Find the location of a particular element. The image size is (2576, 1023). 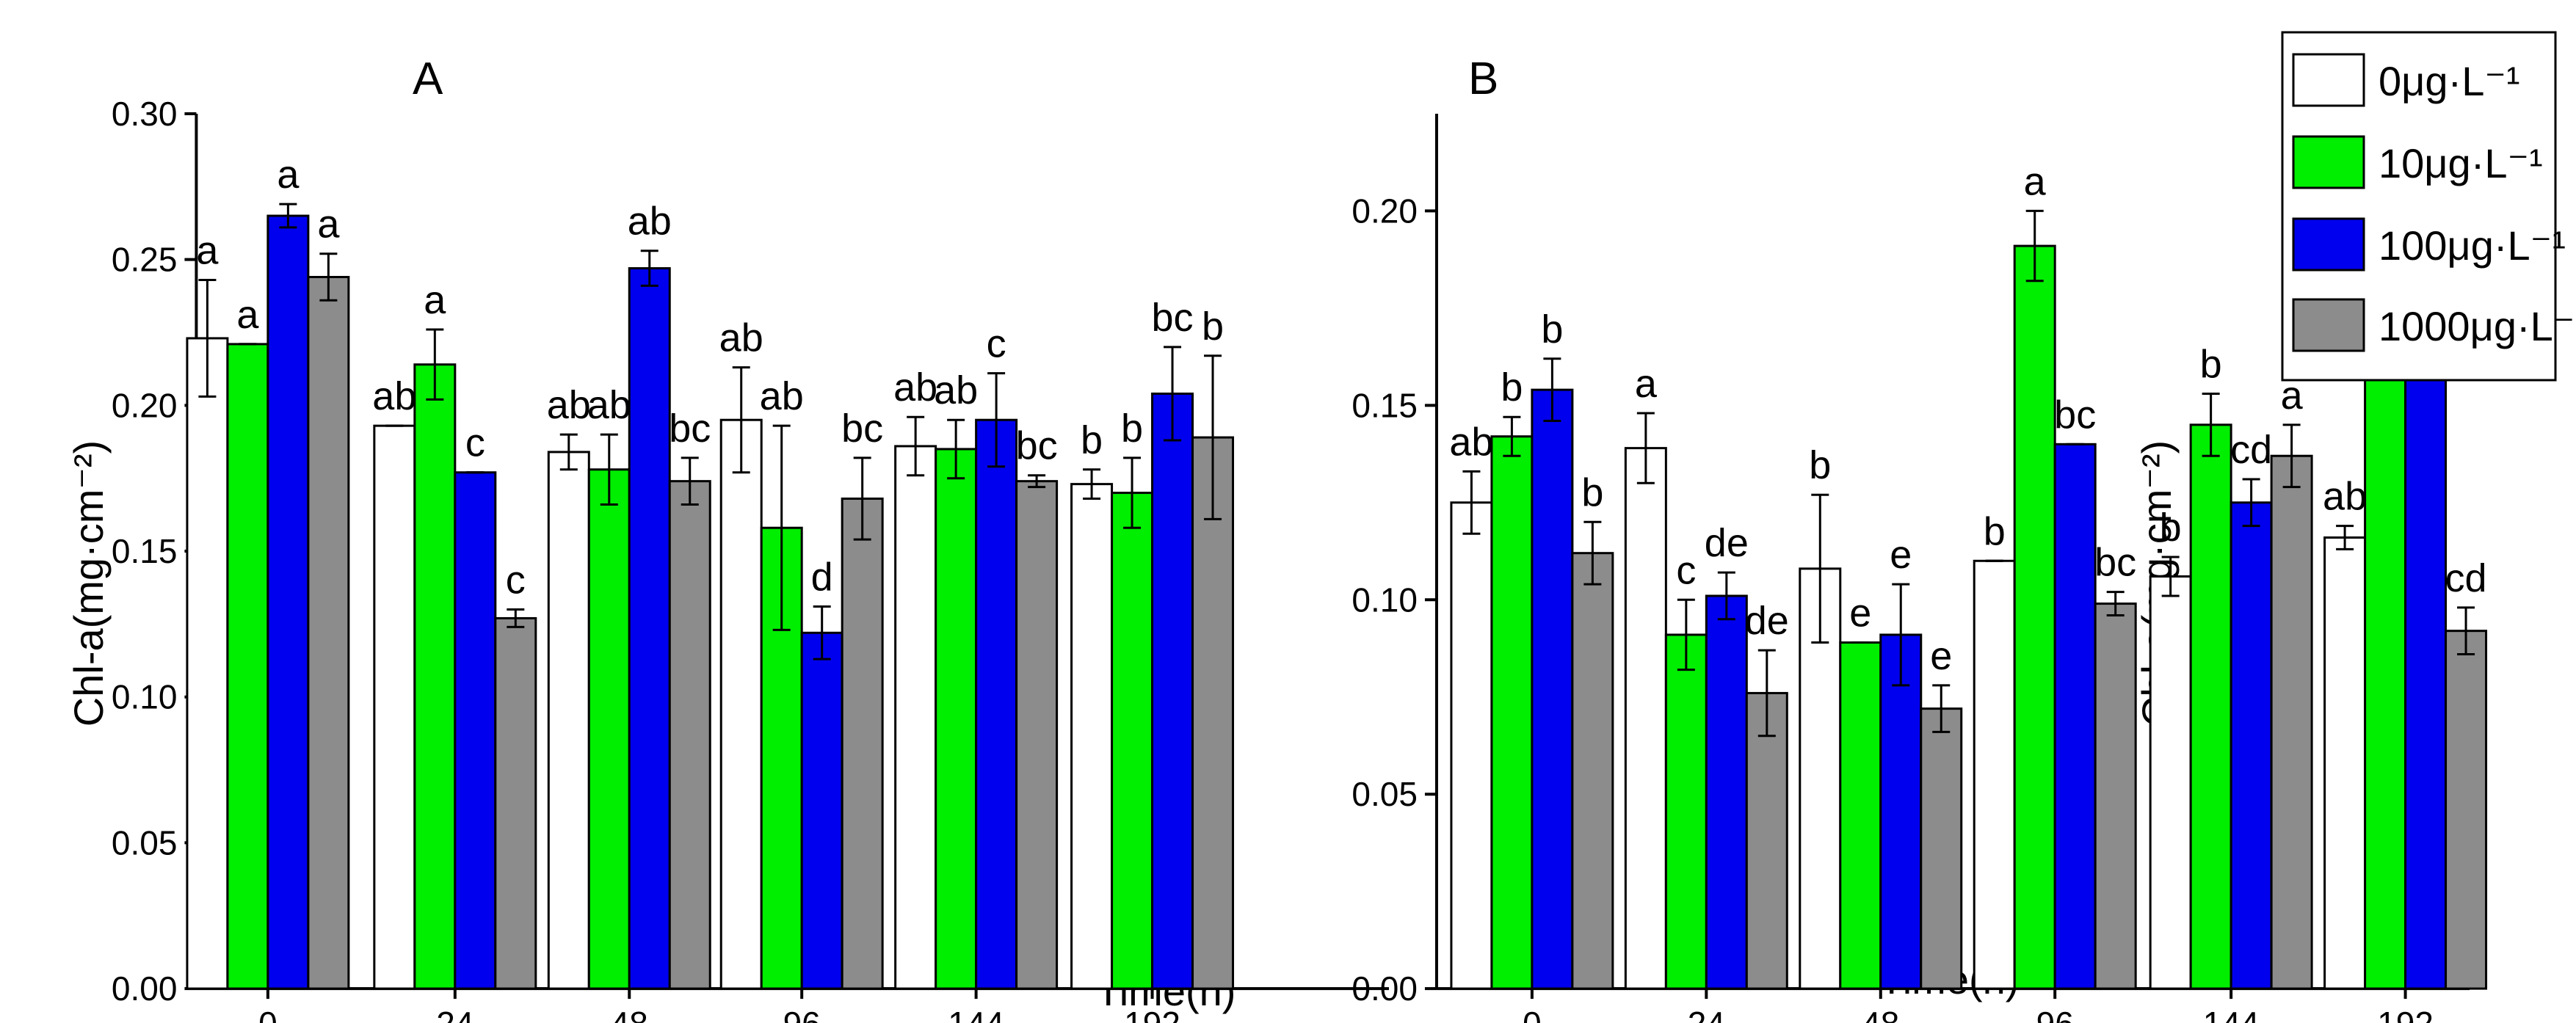

panel-a-y-tick-label: 0.10 is located at coordinates (145, 697).